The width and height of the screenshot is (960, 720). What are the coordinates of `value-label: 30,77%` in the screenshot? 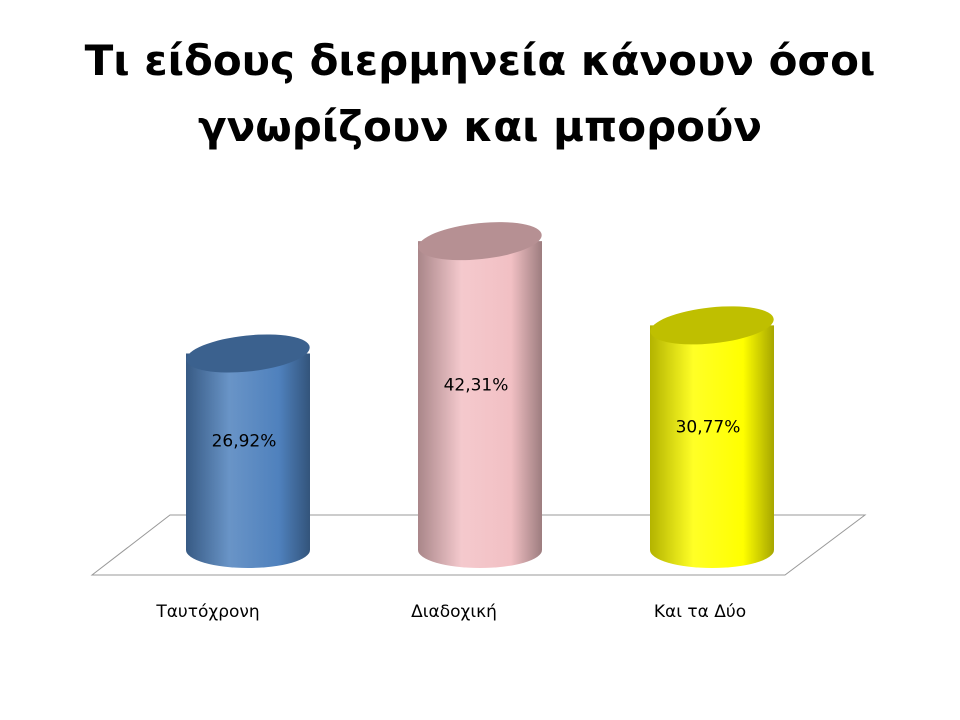 It's located at (708, 428).